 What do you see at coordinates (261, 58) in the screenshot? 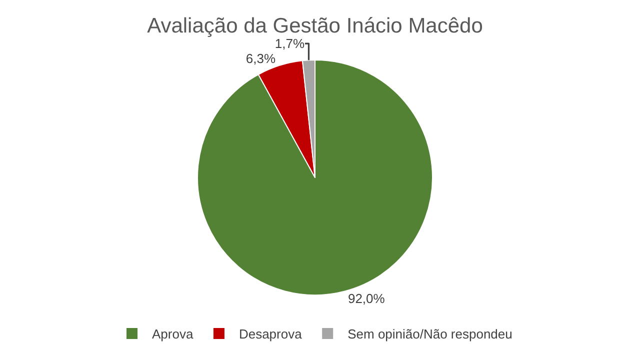
I see `data-label: 6,3%` at bounding box center [261, 58].